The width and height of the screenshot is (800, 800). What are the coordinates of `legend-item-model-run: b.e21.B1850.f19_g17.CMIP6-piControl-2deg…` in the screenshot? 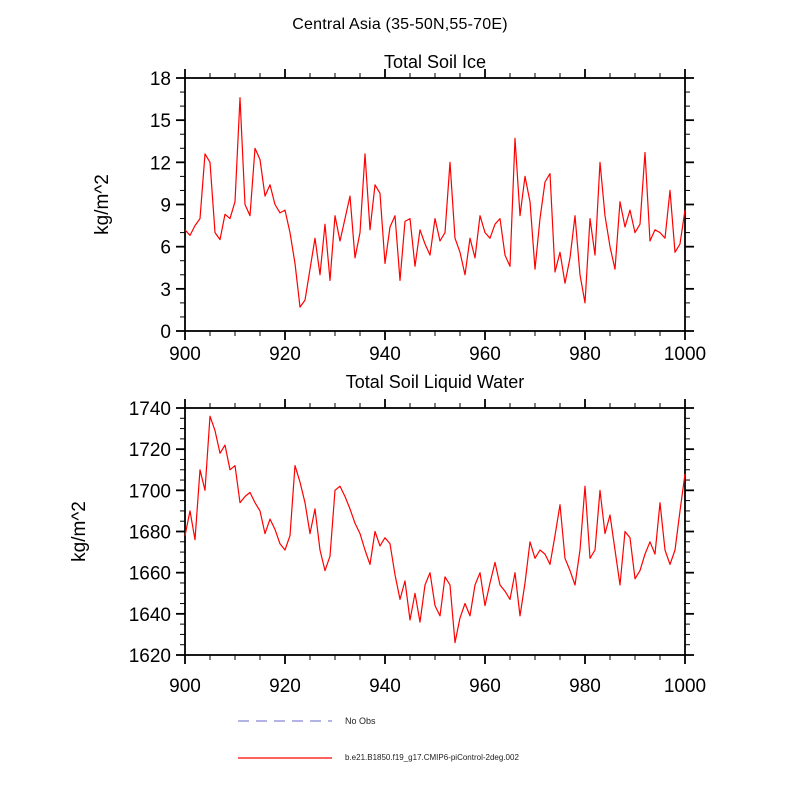 It's located at (378, 757).